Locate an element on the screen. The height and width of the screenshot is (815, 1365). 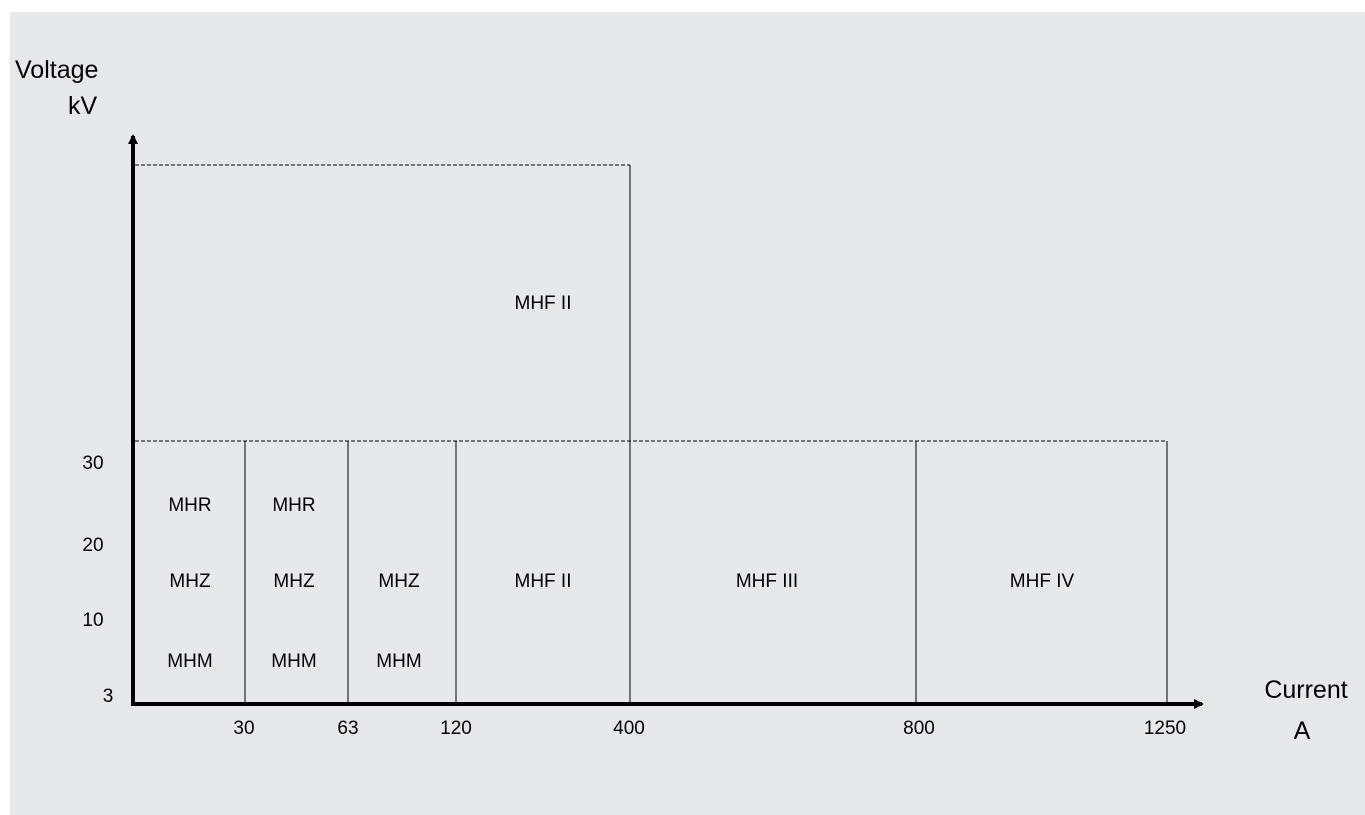
y-tick-label: 30 is located at coordinates (92, 463).